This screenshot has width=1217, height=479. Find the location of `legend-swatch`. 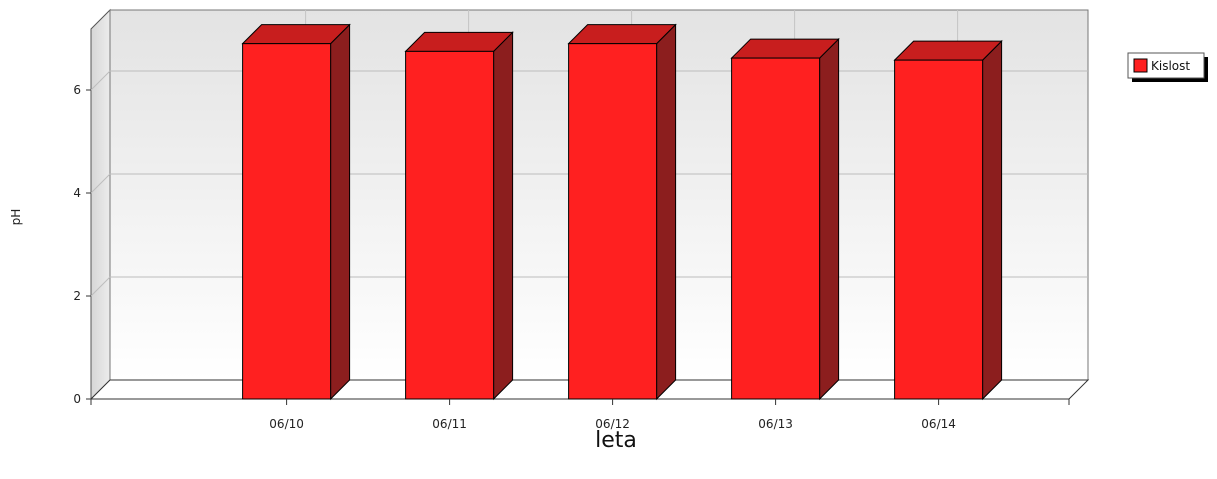

legend-swatch is located at coordinates (1140, 65).